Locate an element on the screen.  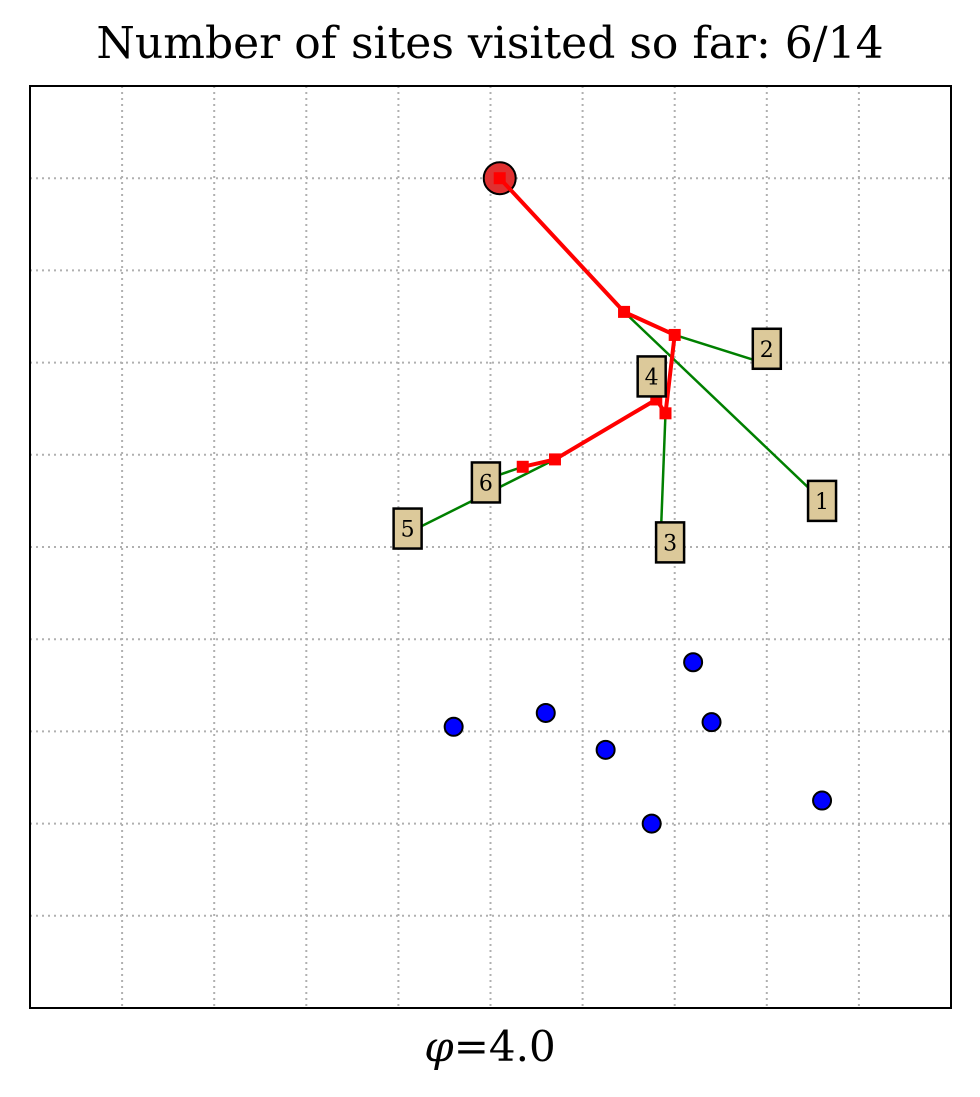
unvisited-sites is located at coordinates (638, 743).